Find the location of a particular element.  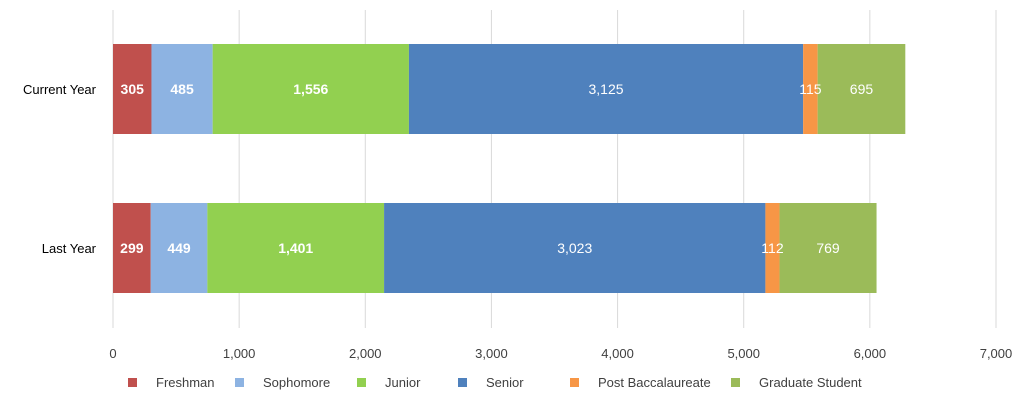

legend-label: Sophomore is located at coordinates (296, 382).